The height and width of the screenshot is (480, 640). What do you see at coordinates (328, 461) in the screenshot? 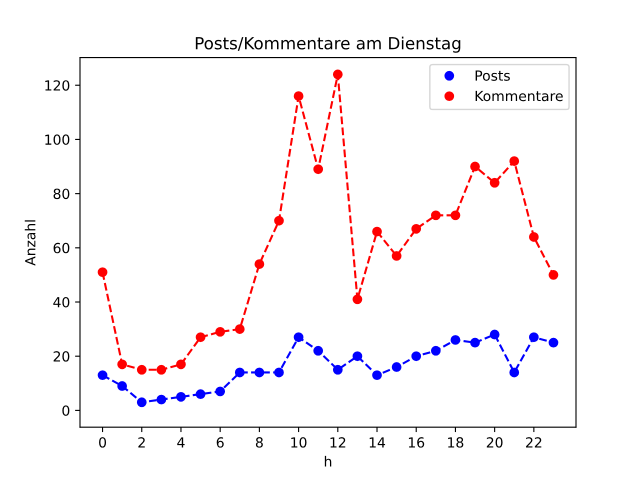
I see `x-axis-title: h` at bounding box center [328, 461].